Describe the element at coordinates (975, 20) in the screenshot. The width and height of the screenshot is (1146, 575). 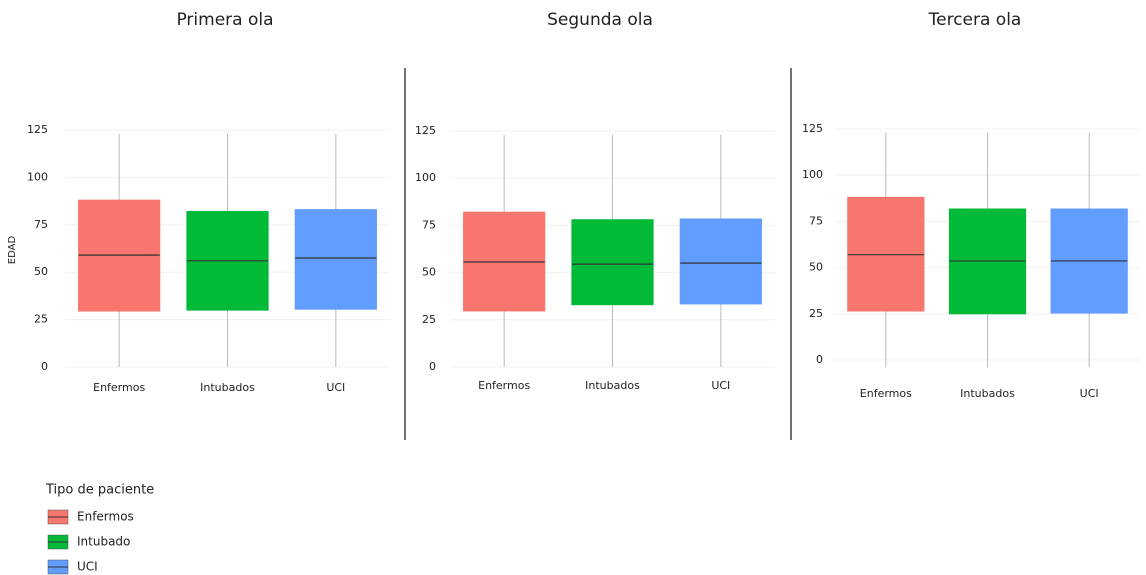
I see `chart-title: Tercera ola` at that location.